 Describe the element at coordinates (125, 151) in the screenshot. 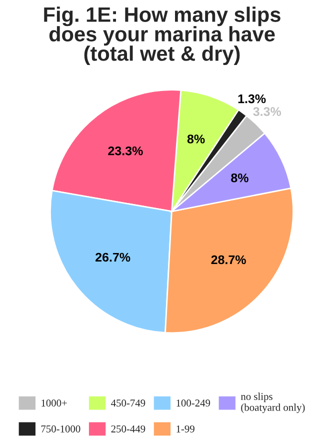

I see `data-label: 23.3%` at that location.